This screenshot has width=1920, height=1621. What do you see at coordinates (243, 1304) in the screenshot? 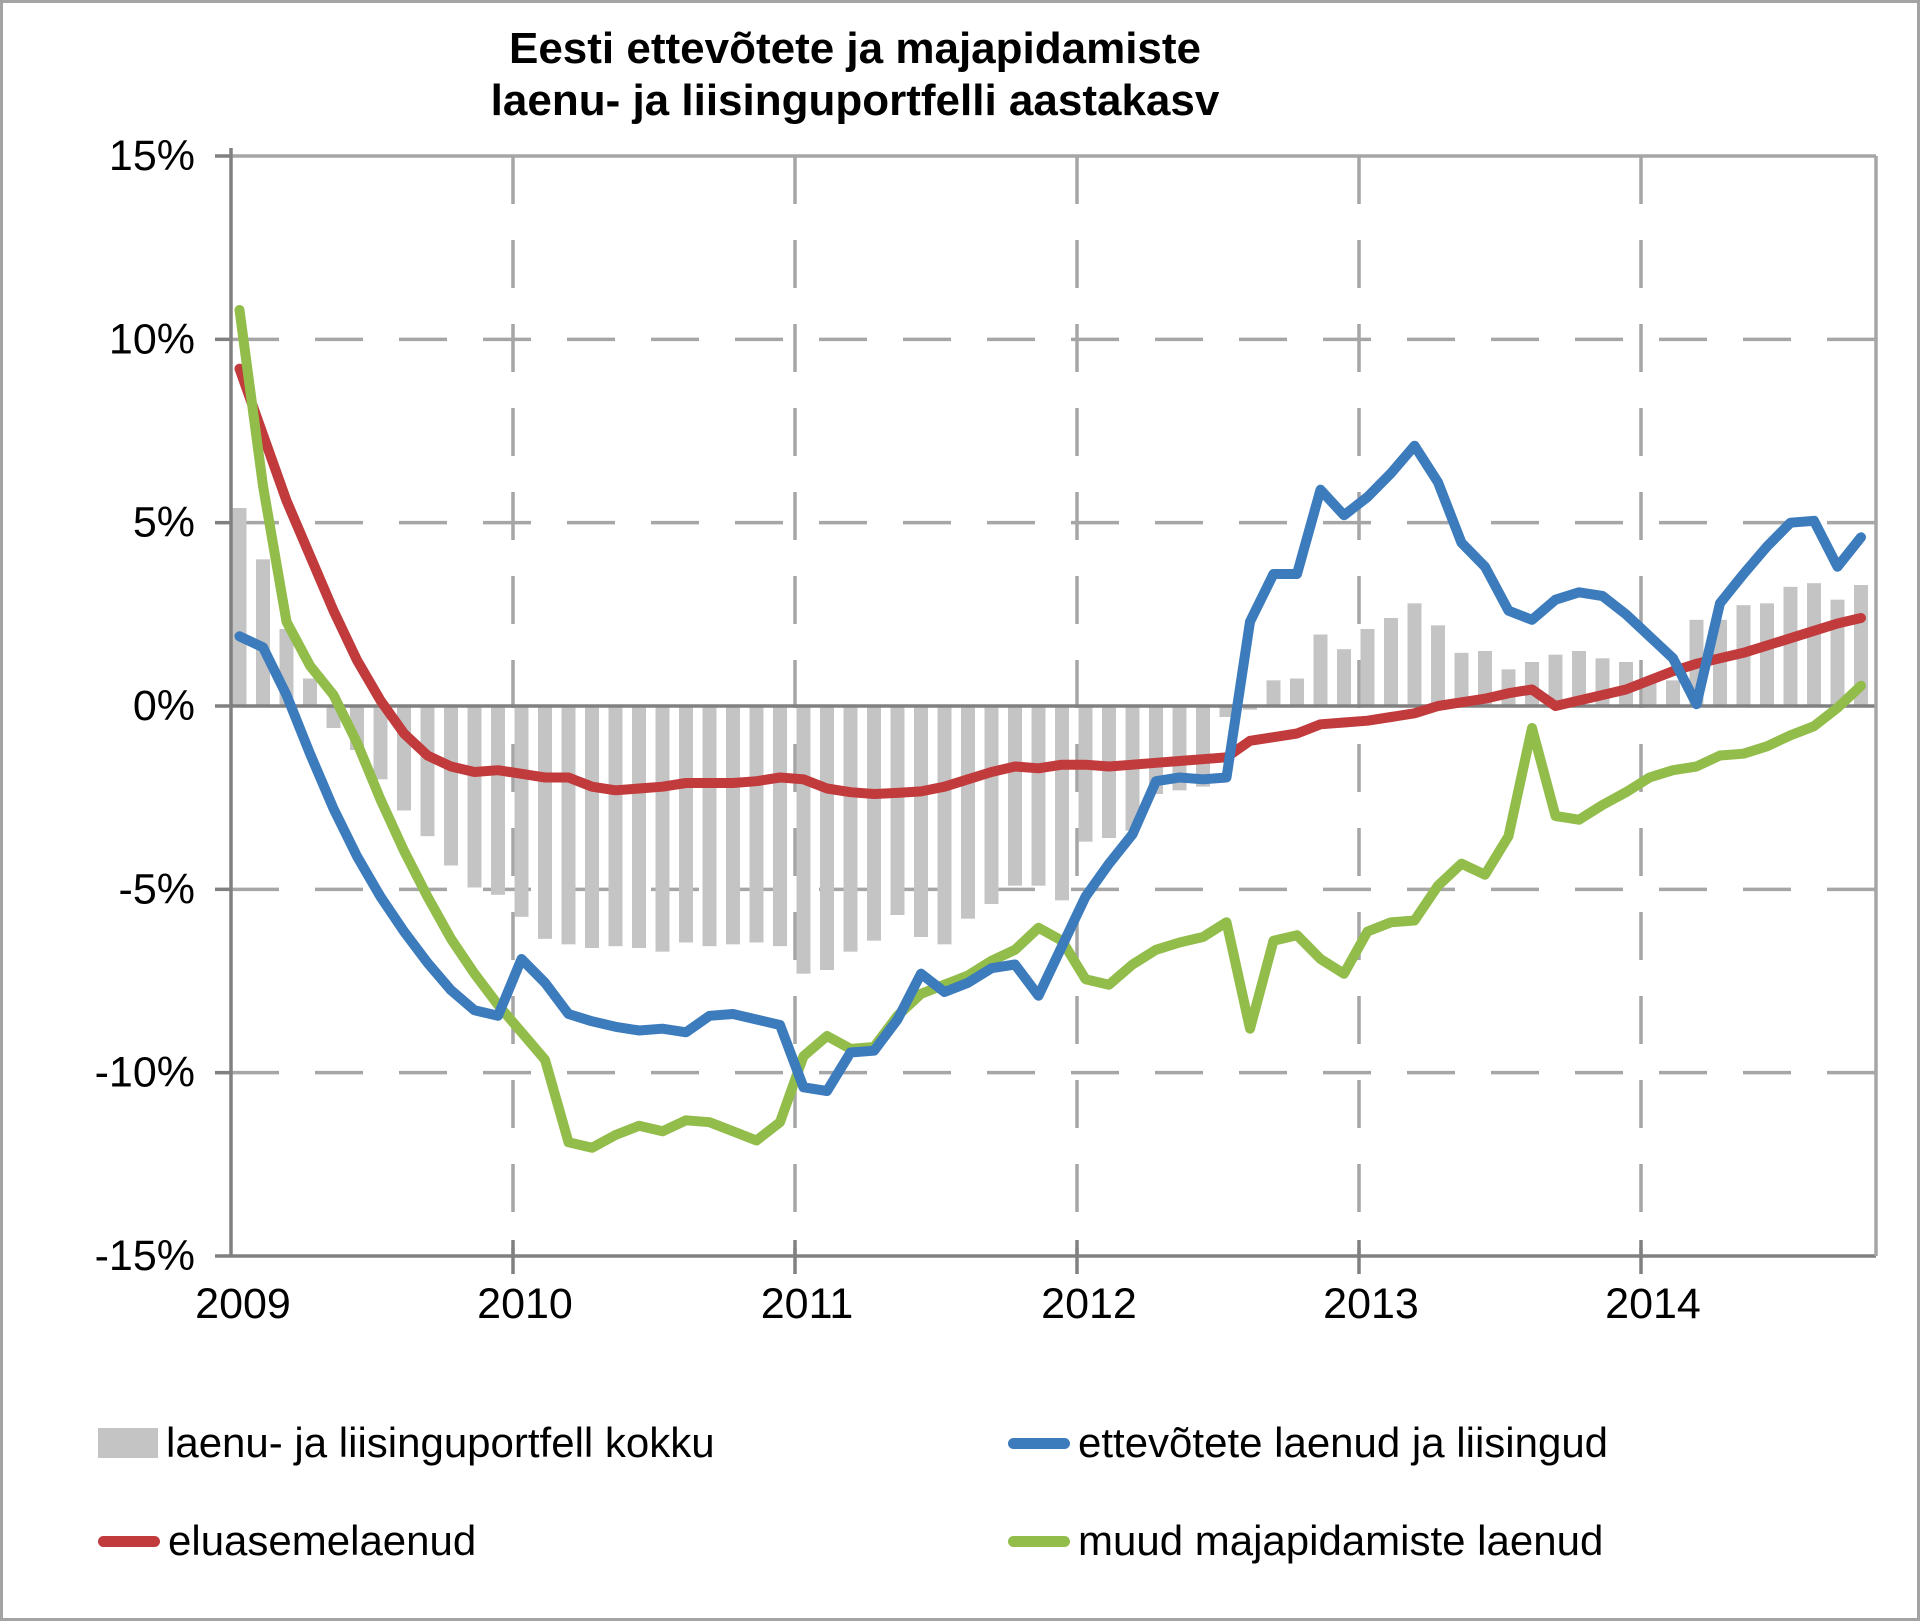
I see `x-axis-label-2009: 2009` at bounding box center [243, 1304].